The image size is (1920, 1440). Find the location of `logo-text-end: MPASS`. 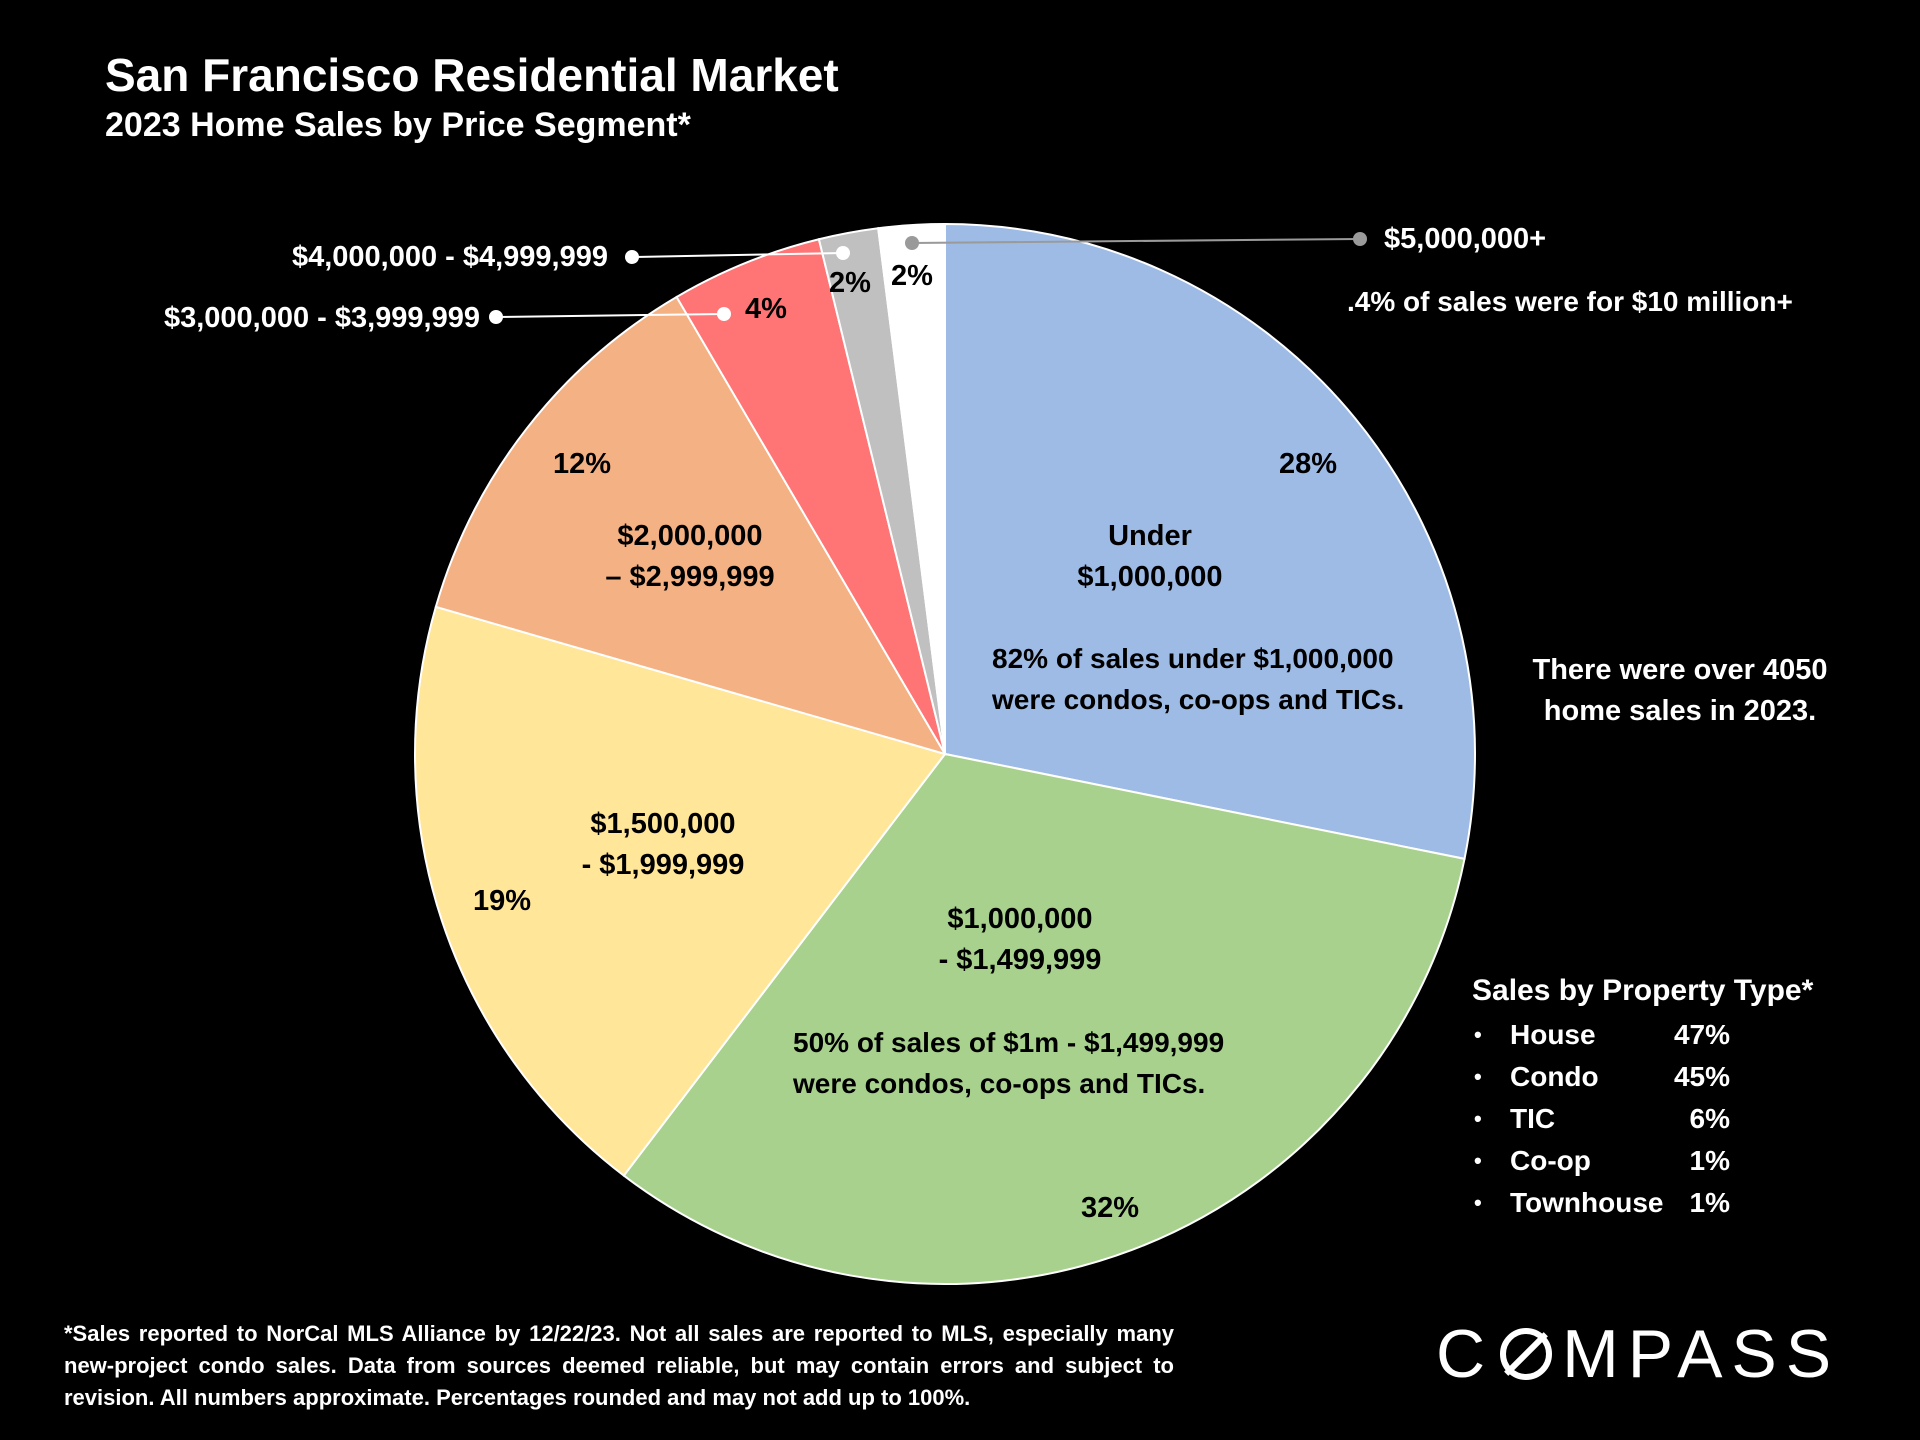

logo-text-end: MPASS is located at coordinates (1701, 1354).